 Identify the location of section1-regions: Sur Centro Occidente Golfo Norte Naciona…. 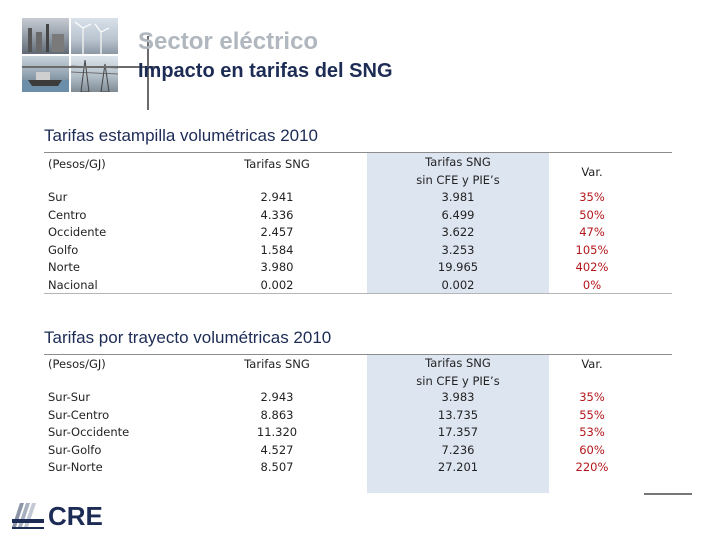
(77, 241).